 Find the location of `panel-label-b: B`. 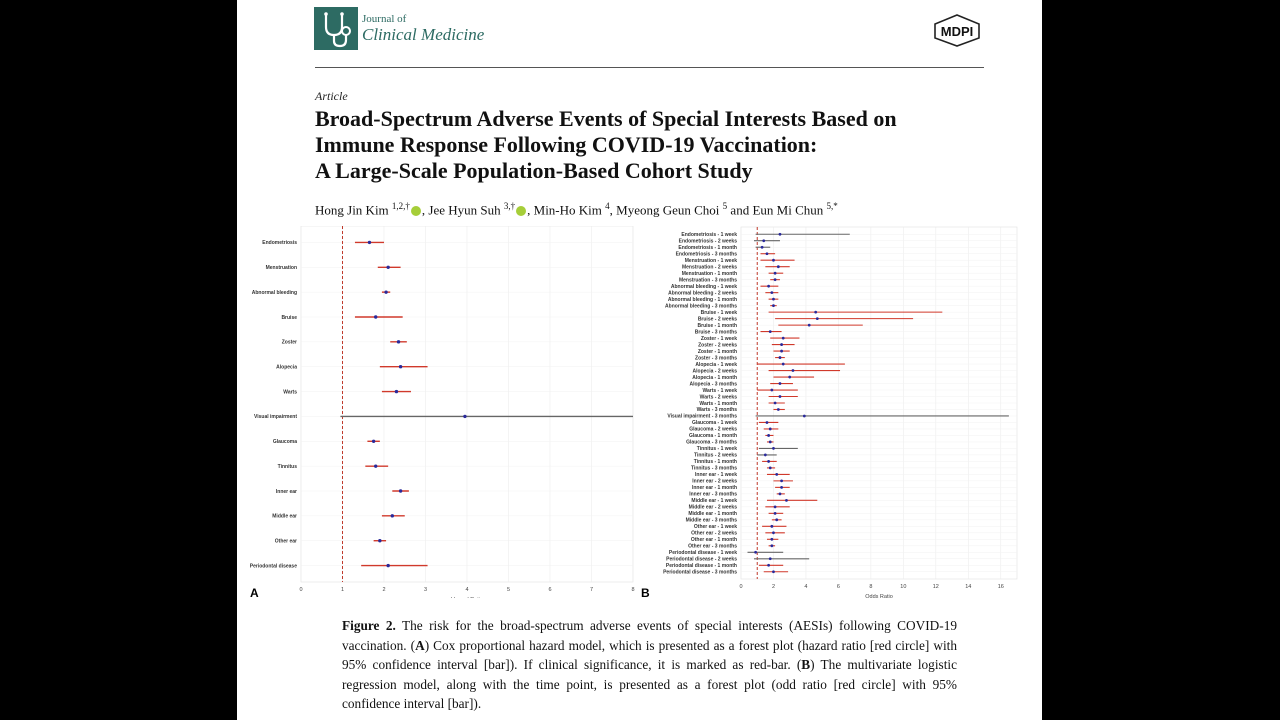

panel-label-b: B is located at coordinates (645, 593).